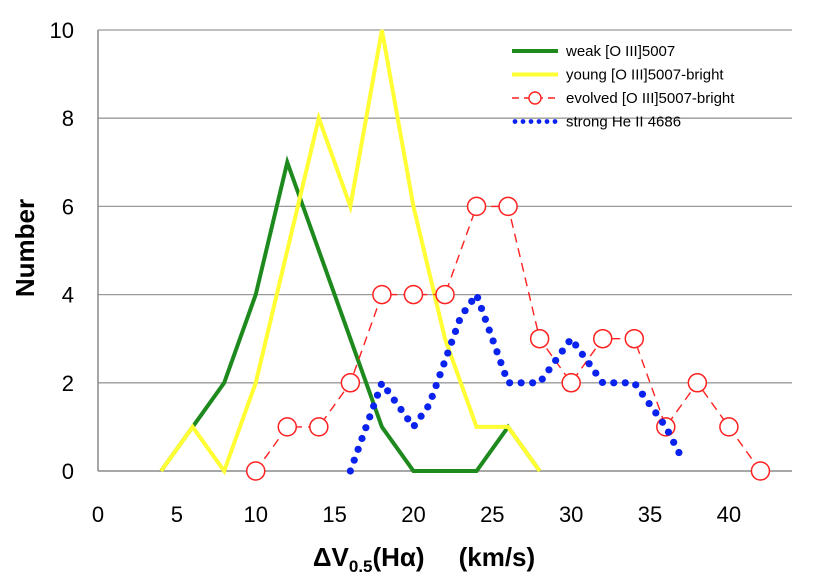  I want to click on x-axis-title: ΔV0.5(Hα) (km/s), so click(424, 559).